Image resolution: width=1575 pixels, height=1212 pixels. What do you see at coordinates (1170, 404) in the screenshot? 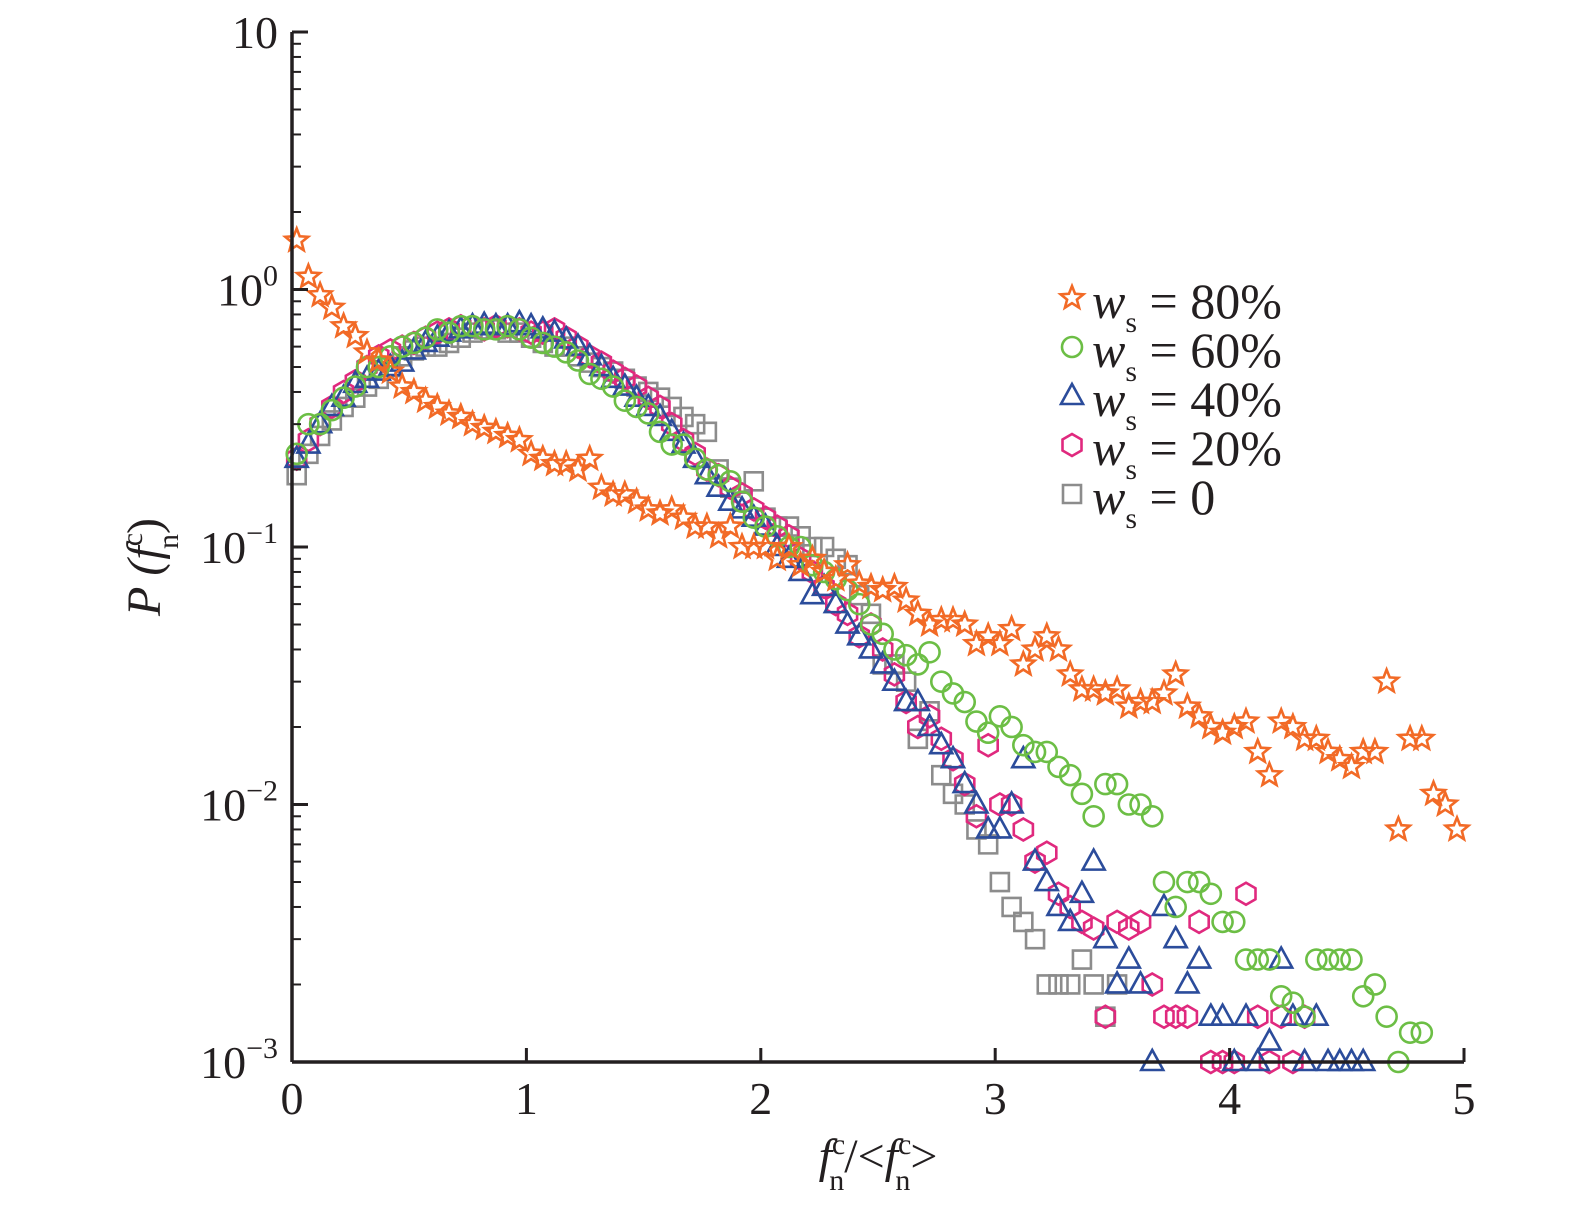
I see `legend-item: ws = 40%` at bounding box center [1170, 404].